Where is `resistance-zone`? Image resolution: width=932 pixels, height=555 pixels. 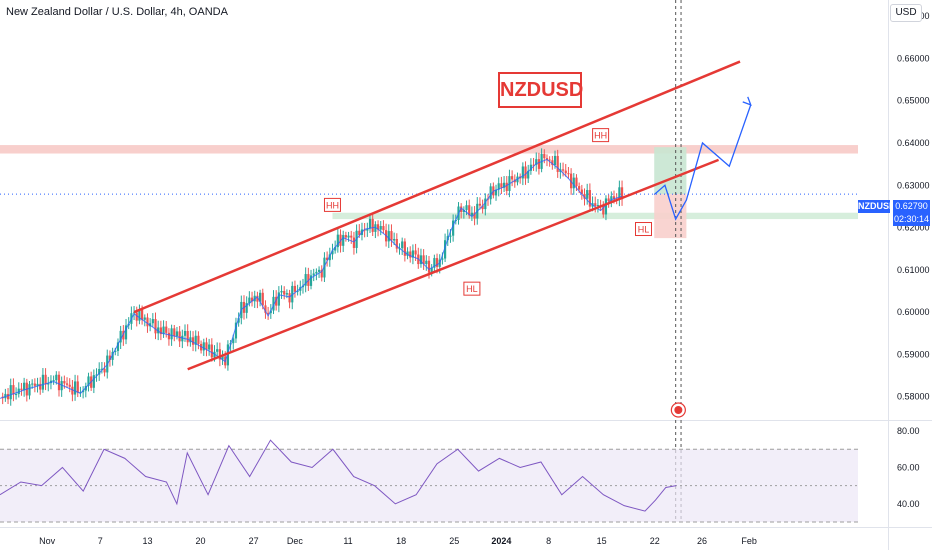 resistance-zone is located at coordinates (429, 149).